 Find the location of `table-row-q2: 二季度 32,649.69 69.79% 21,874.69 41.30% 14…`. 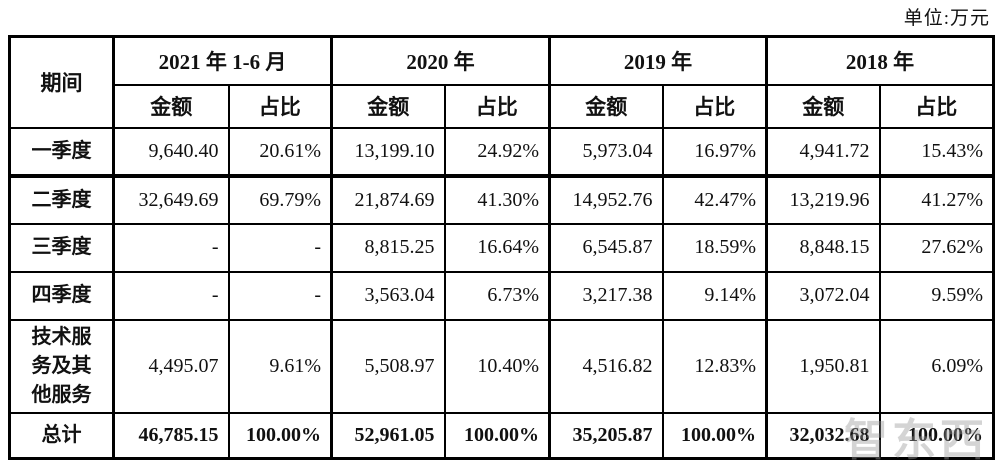

table-row-q2: 二季度 32,649.69 69.79% 21,874.69 41.30% 14… is located at coordinates (501, 199).